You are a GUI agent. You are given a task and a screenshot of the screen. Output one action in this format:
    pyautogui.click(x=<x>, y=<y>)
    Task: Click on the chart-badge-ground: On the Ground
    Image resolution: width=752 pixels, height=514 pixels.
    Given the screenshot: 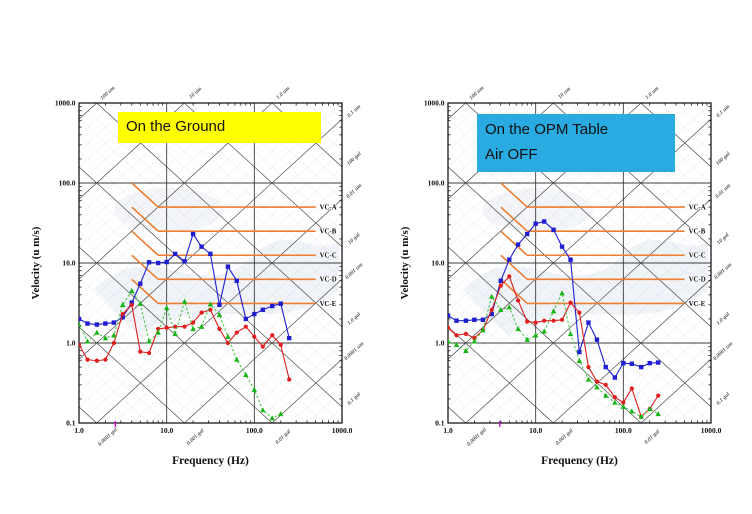 What is the action you would take?
    pyautogui.click(x=219, y=127)
    